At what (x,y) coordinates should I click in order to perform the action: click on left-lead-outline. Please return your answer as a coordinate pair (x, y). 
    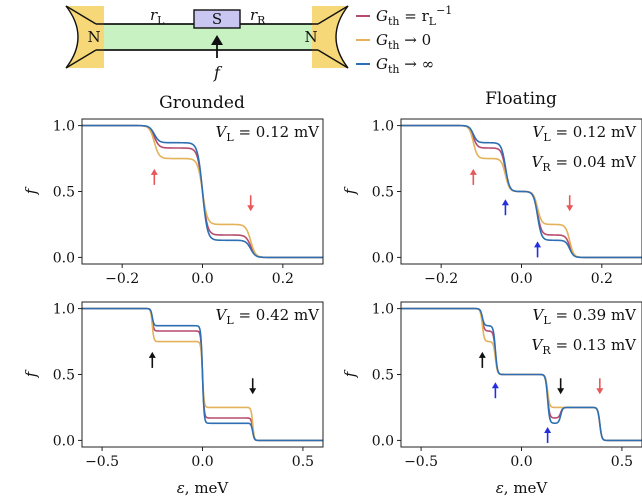
    Looking at the image, I should click on (72, 37).